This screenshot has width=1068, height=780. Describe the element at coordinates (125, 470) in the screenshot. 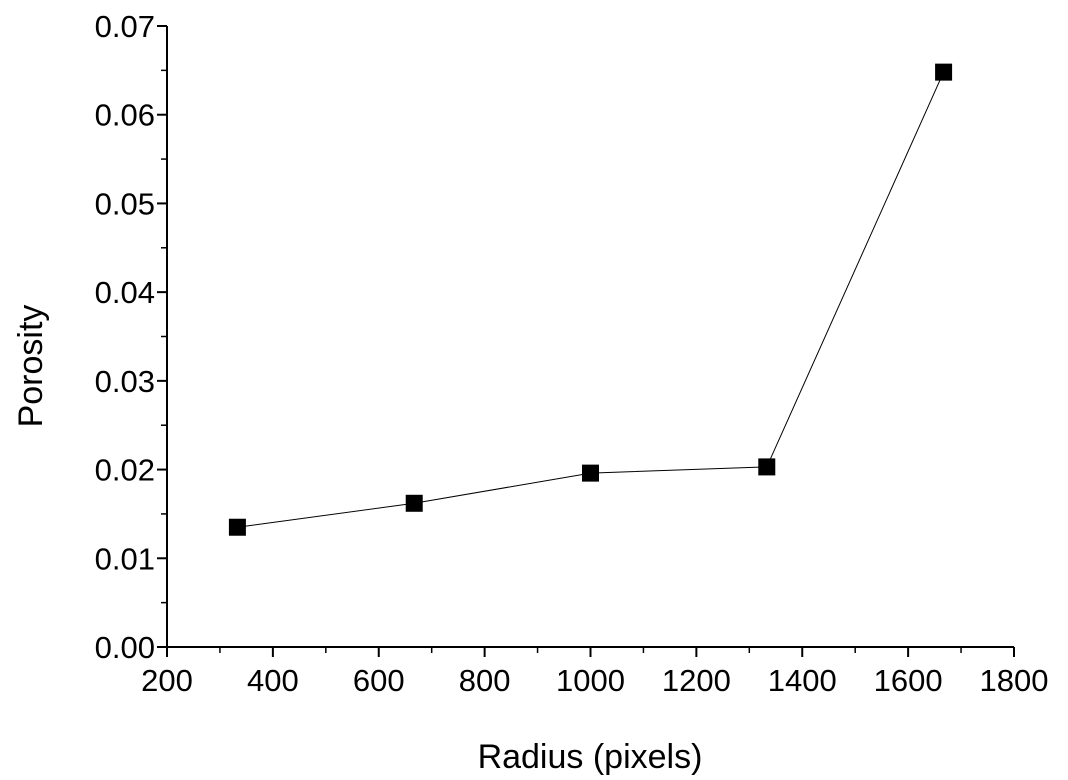

I see `y-tick-label: 0.02` at that location.